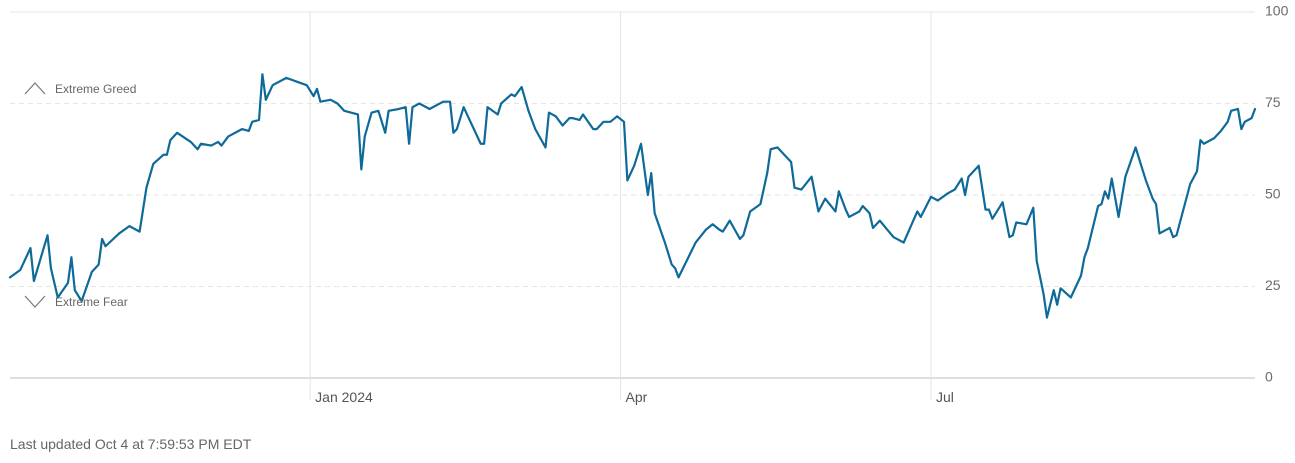  I want to click on y-tick-label: 50, so click(1273, 194).